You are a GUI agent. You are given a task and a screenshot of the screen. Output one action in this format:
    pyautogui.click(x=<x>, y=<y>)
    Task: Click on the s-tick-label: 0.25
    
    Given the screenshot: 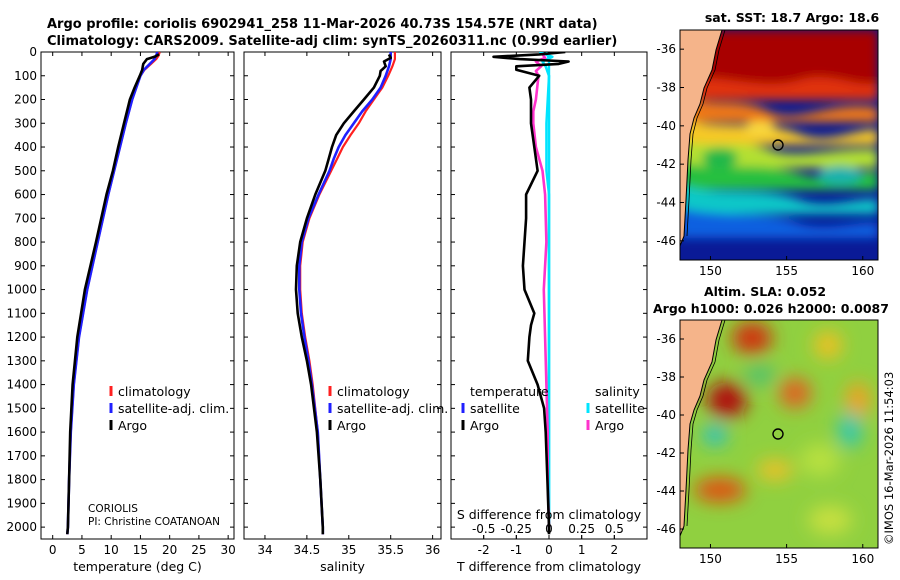 What is the action you would take?
    pyautogui.click(x=581, y=529)
    